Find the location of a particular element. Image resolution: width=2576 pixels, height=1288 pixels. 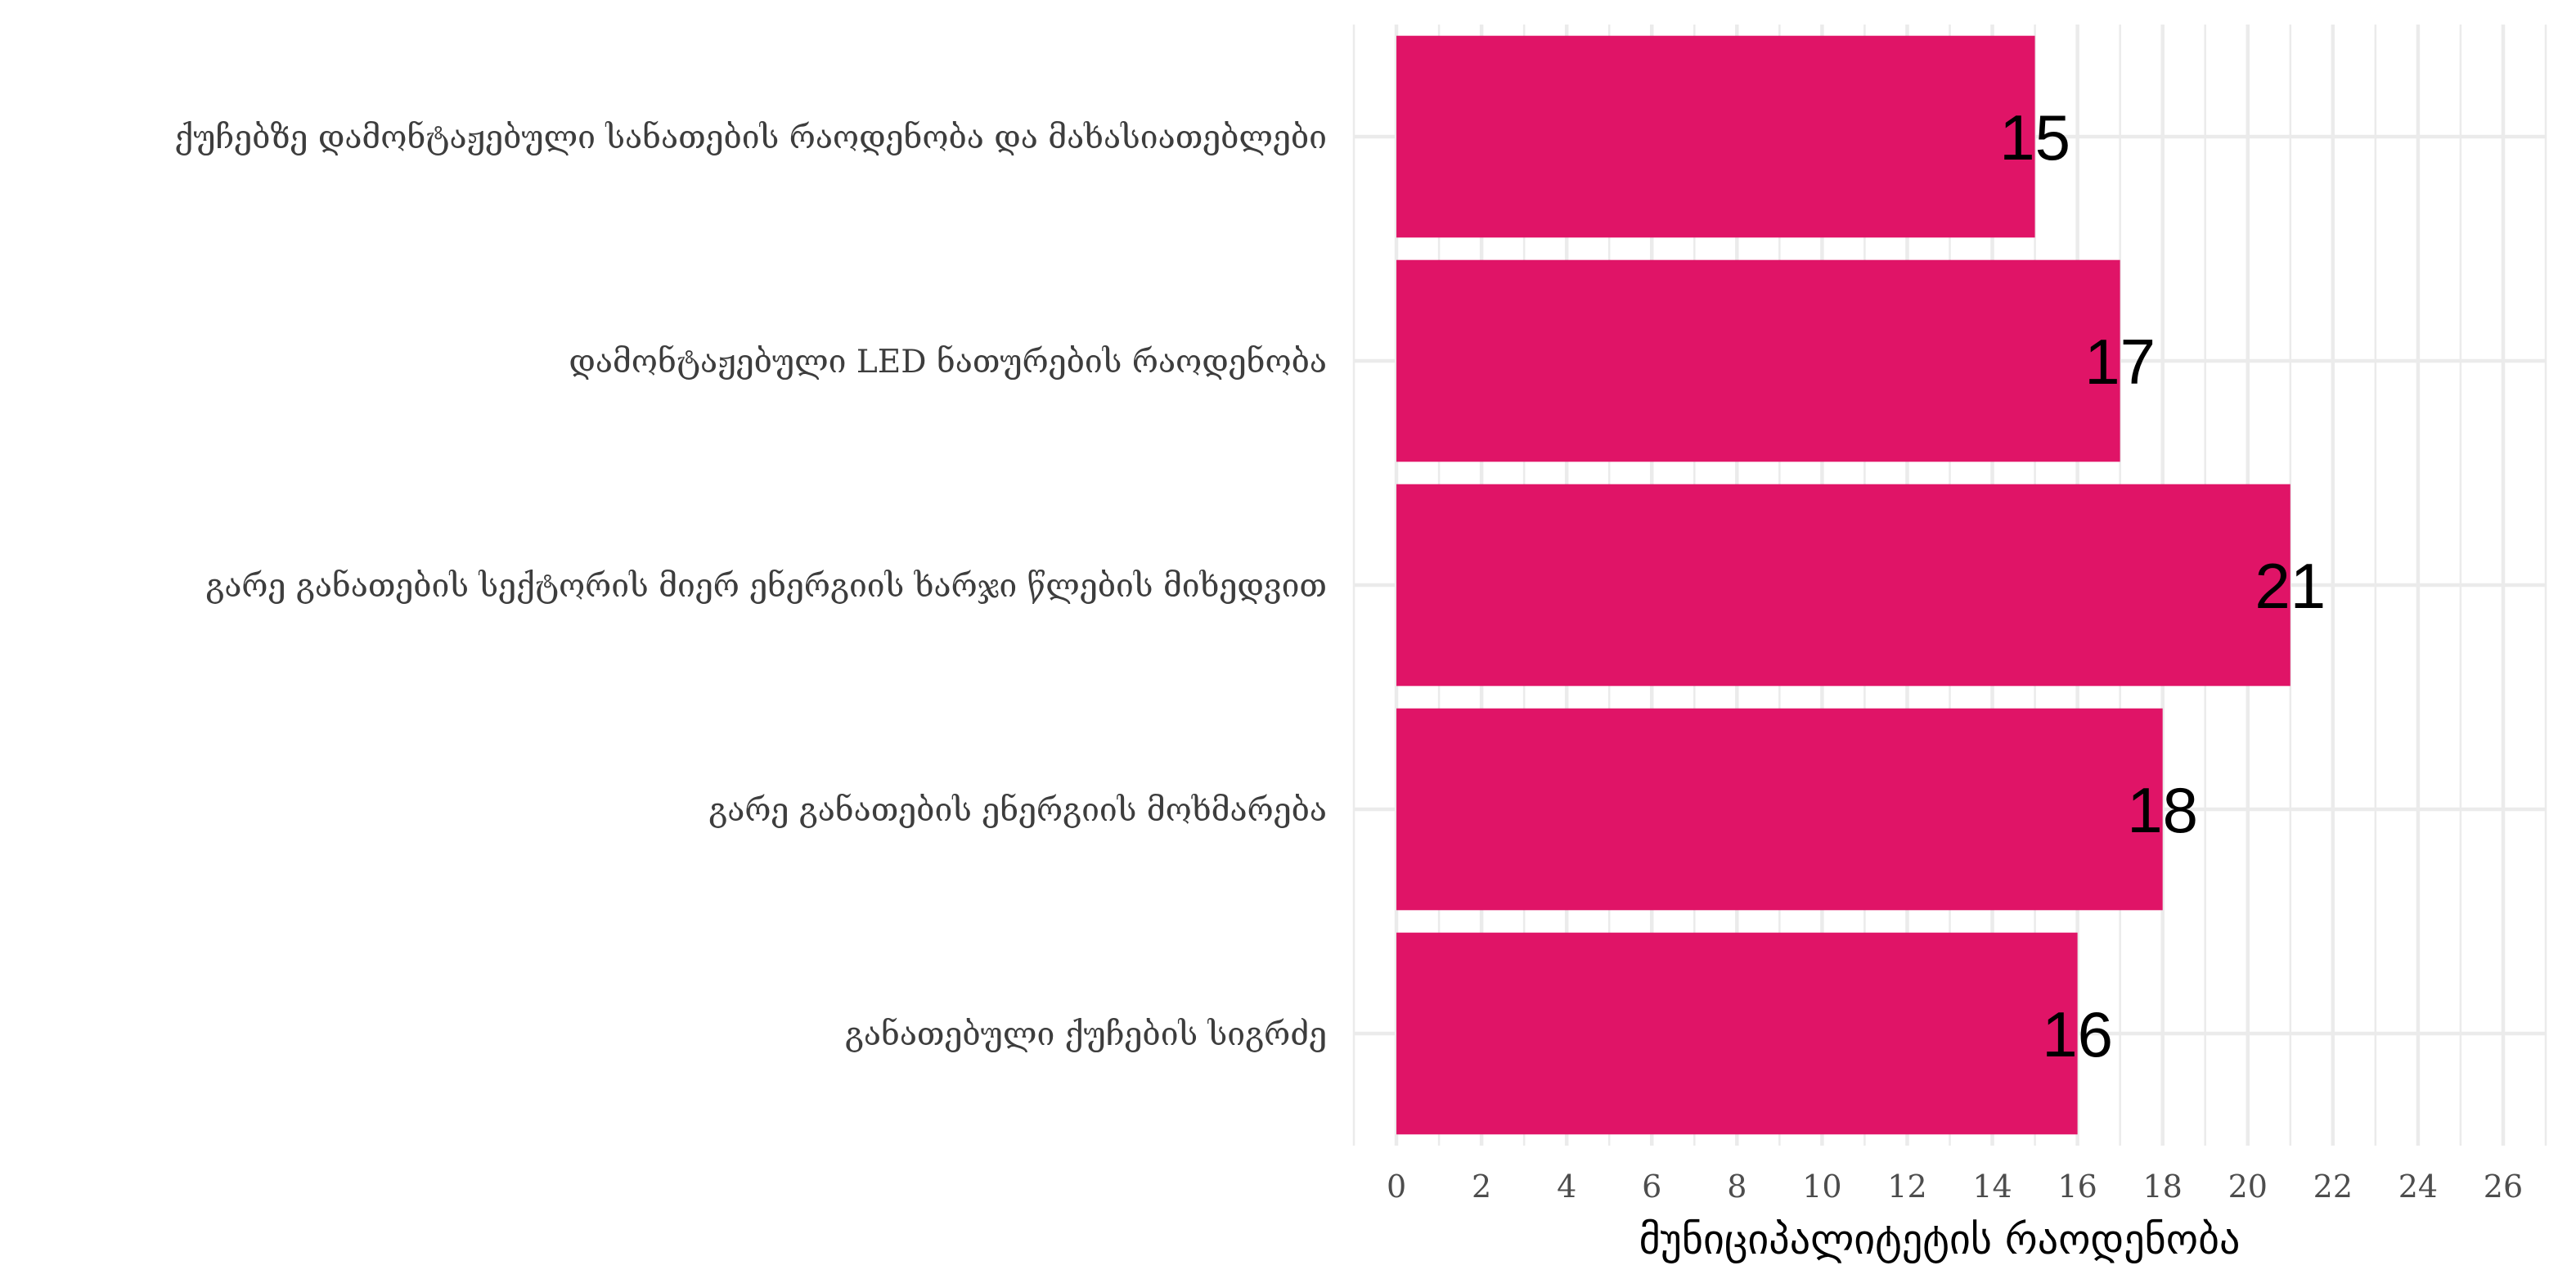

x-tick-label: 8 is located at coordinates (1737, 1187).